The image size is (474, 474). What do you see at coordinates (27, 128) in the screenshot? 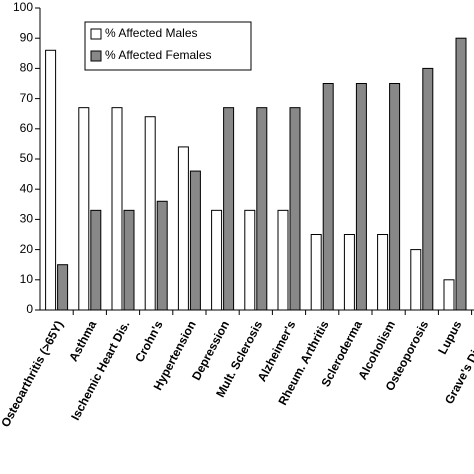
I see `y-tick-label: 60` at bounding box center [27, 128].